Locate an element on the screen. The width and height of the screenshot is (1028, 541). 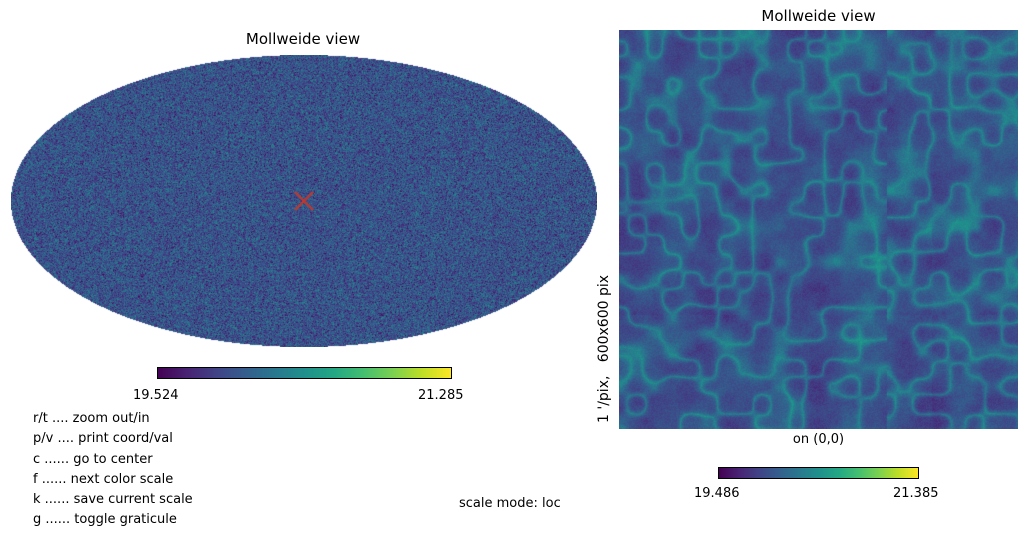
mollweide-colorbar-min: 19.524 is located at coordinates (156, 395).